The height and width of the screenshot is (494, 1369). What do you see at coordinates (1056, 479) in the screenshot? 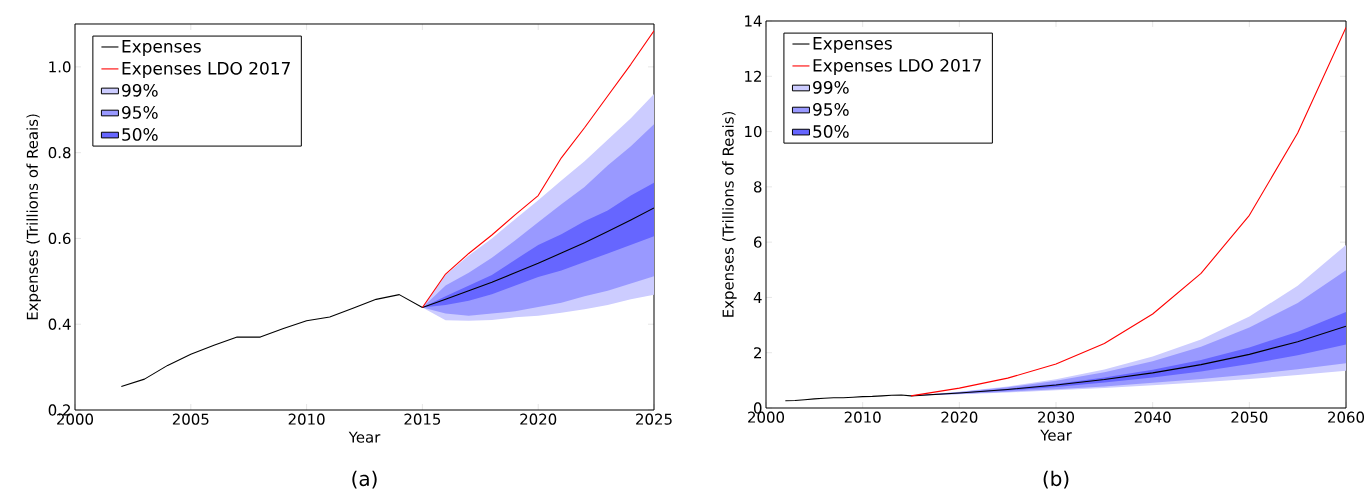
I see `text: (b)` at bounding box center [1056, 479].